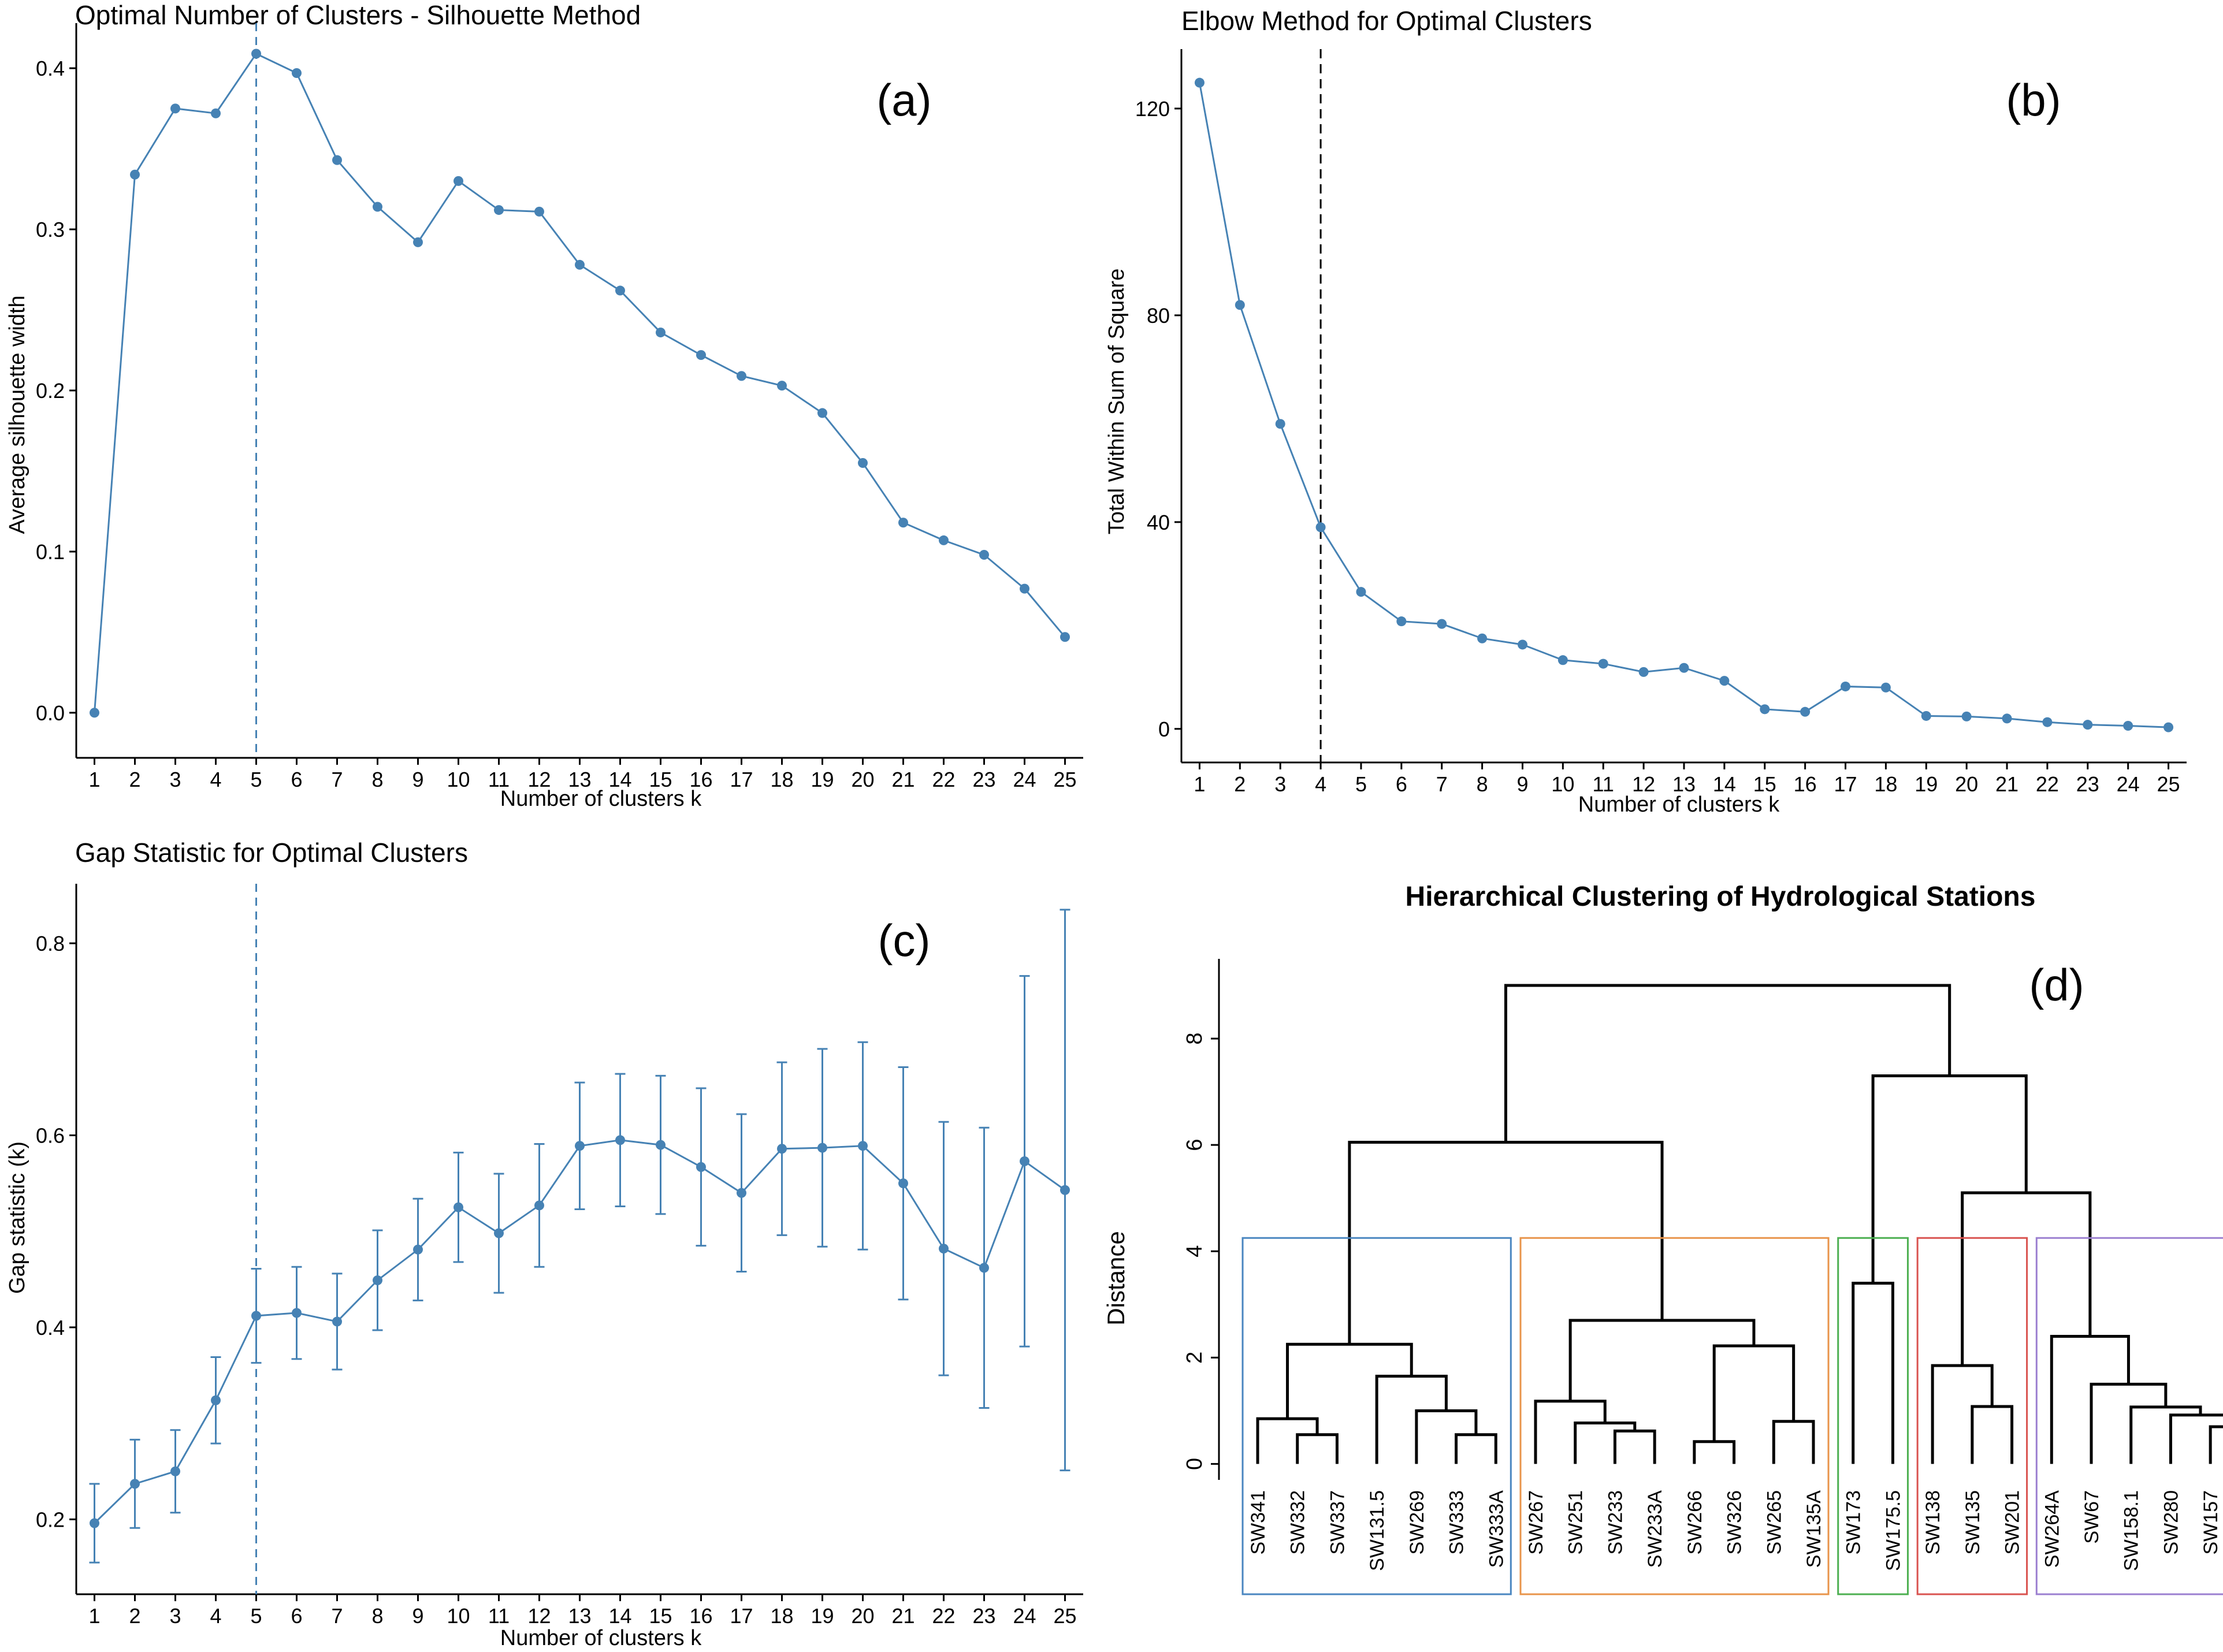 This screenshot has height=1652, width=2223. Describe the element at coordinates (2211, 1523) in the screenshot. I see `leaf-label: SW157` at that location.